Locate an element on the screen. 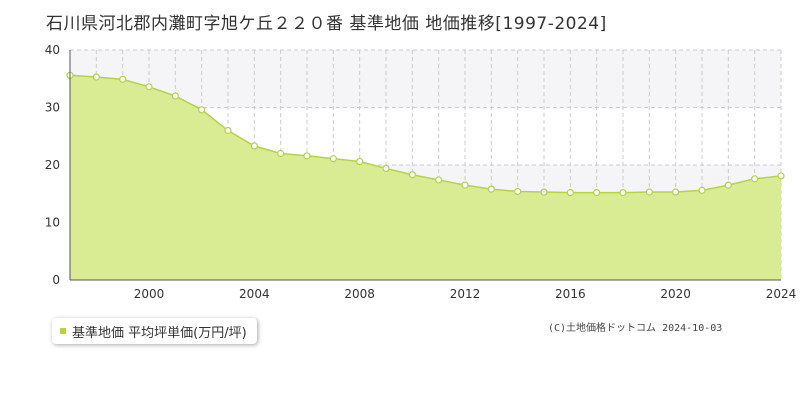  x-tick-label: 2016 is located at coordinates (570, 294).